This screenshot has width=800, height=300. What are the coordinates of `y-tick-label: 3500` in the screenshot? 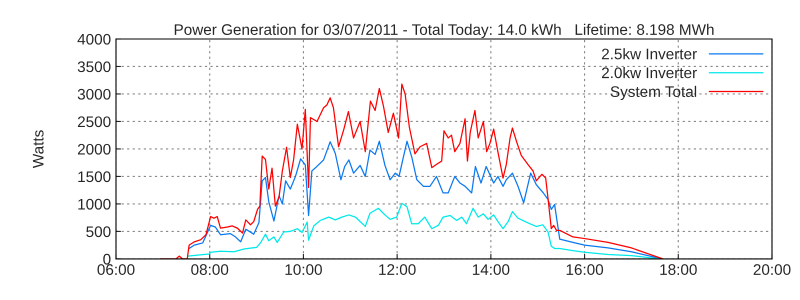 It's located at (94, 66).